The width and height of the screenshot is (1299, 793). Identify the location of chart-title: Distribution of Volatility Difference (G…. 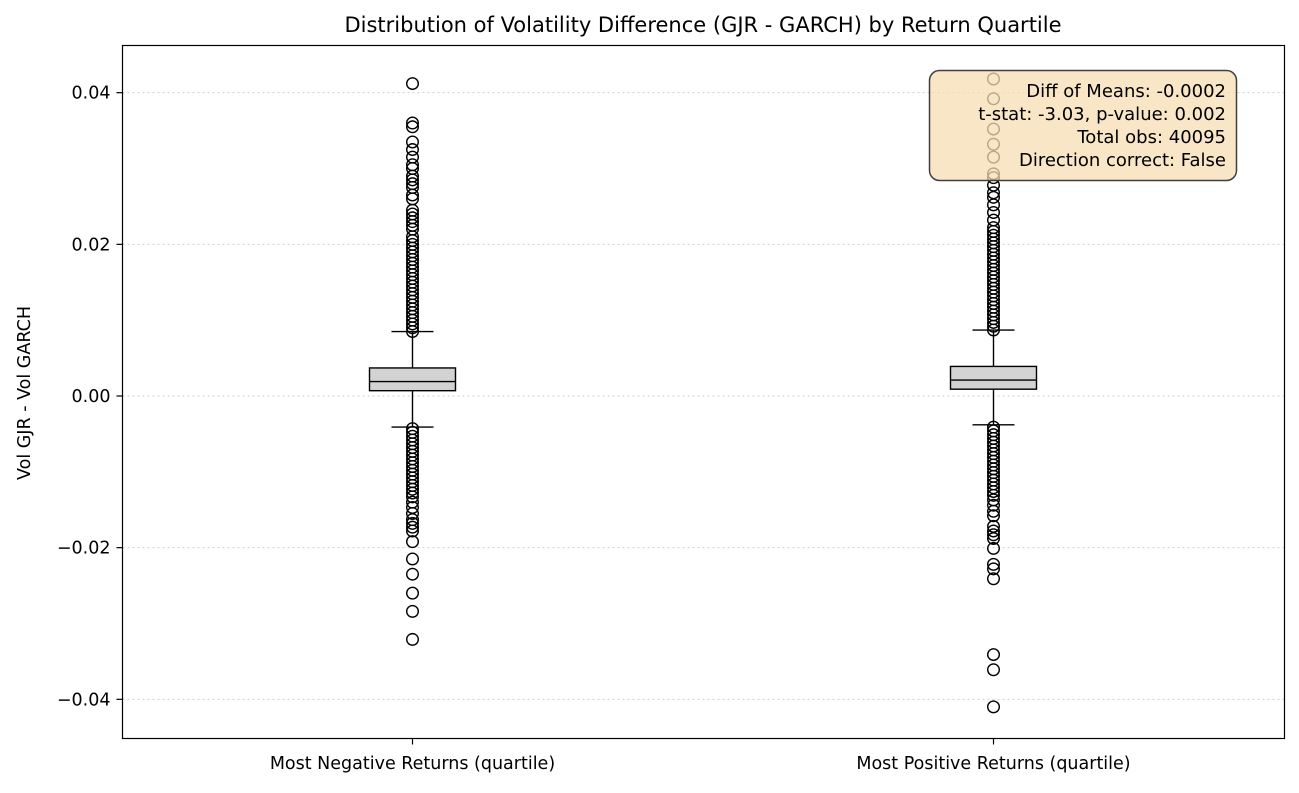
(702, 25).